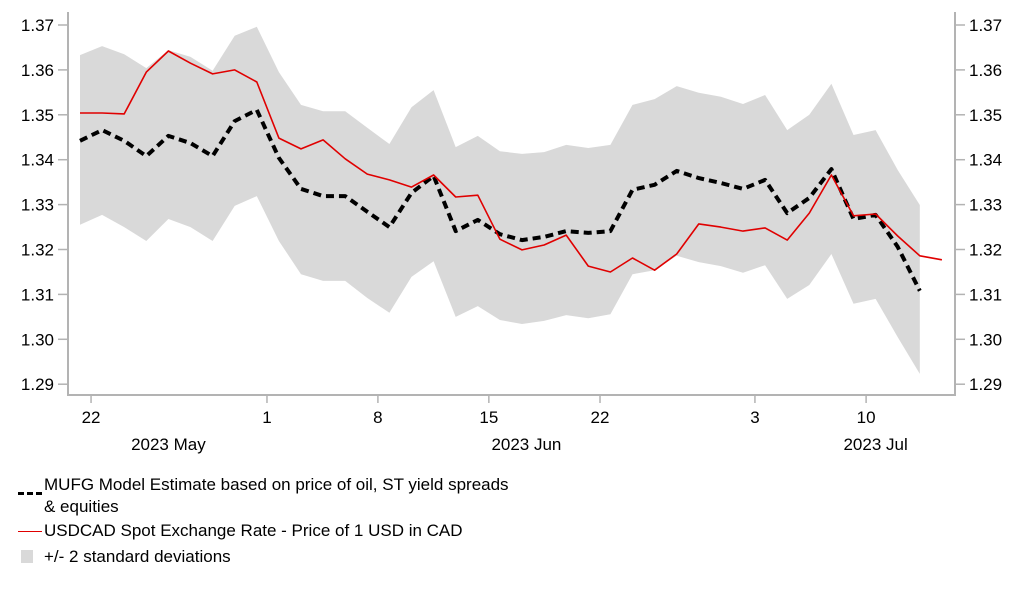  What do you see at coordinates (37, 115) in the screenshot?
I see `y-tick-label-left: 1.35` at bounding box center [37, 115].